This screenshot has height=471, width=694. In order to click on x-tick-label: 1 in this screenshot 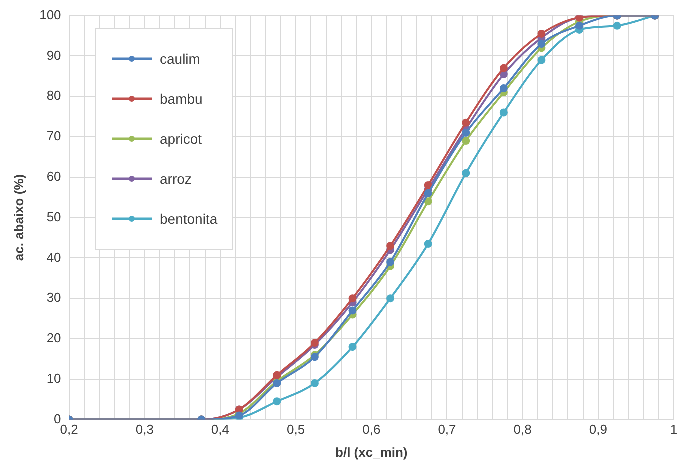, I will do `click(674, 430)`.